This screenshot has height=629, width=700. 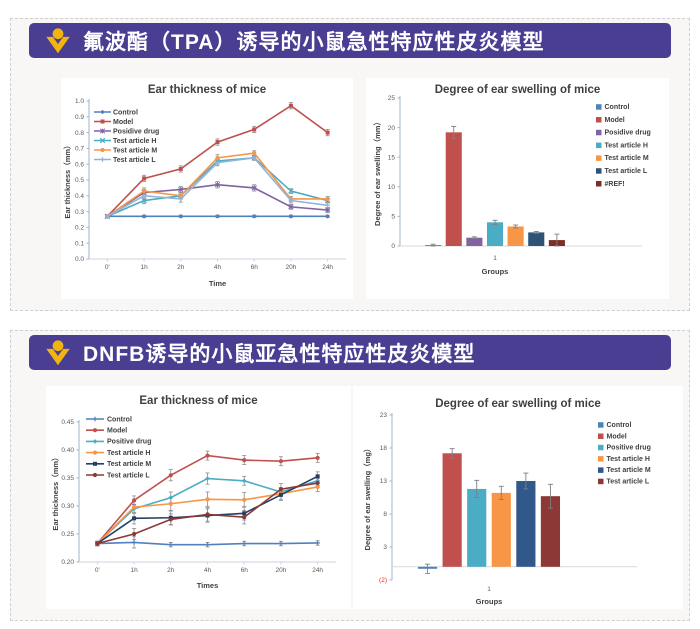 I want to click on svg-text: 0.0, so click(x=79, y=259).